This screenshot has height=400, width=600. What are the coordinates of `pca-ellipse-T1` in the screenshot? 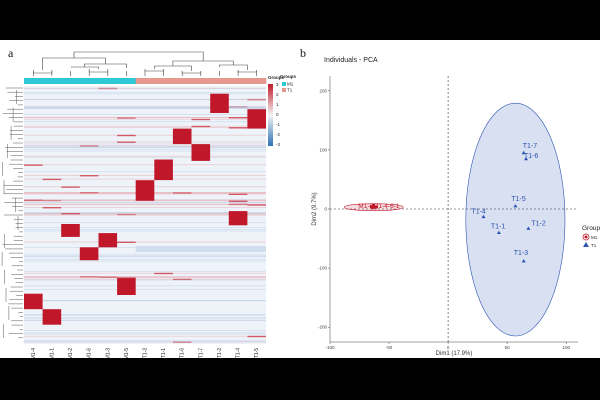 It's located at (515, 219).